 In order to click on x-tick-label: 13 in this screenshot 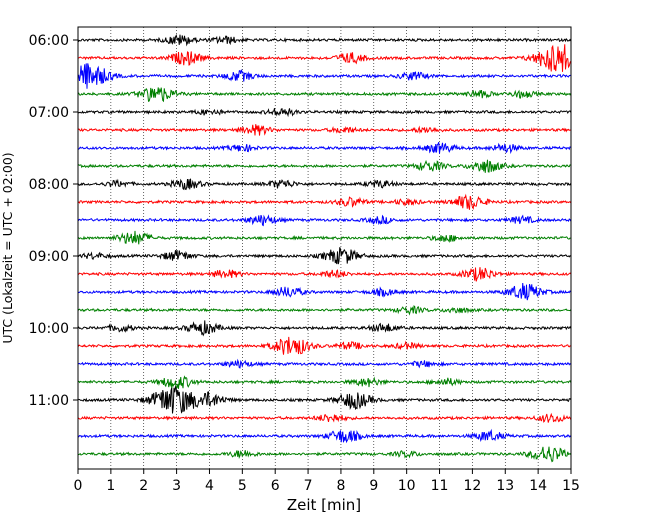, I will do `click(505, 486)`.